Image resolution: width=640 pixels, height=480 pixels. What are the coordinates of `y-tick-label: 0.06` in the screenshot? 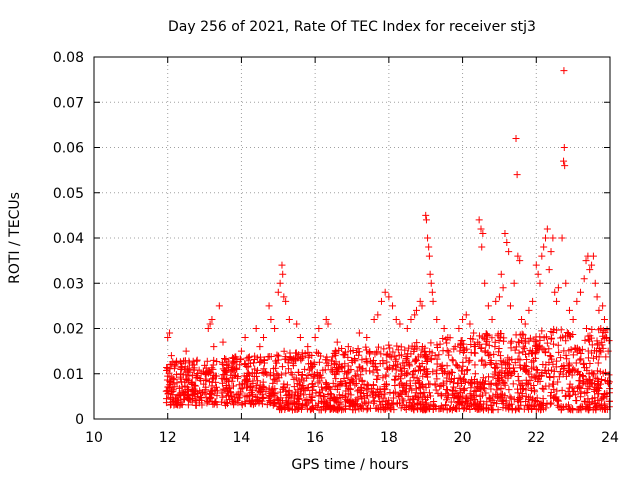 It's located at (68, 149).